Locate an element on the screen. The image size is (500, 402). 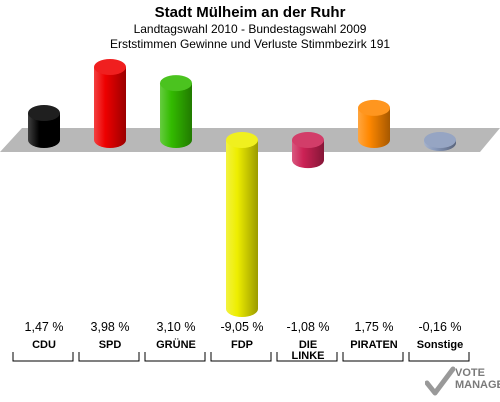
chart-title: Stadt Mülheim an der Ruhr is located at coordinates (250, 12).